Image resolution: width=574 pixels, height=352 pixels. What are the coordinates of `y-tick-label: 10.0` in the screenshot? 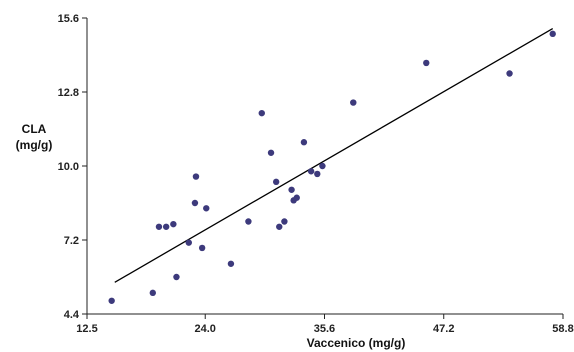 It's located at (68, 167).